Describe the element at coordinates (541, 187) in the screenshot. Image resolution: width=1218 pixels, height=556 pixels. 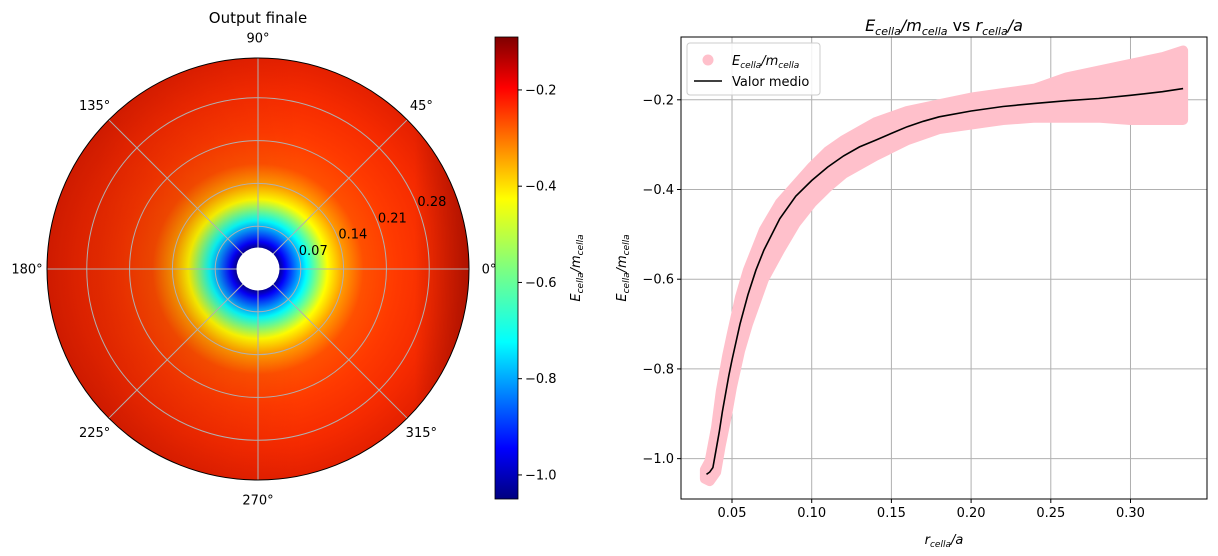
I see `colorbar-tick-label-3: −0.4` at that location.